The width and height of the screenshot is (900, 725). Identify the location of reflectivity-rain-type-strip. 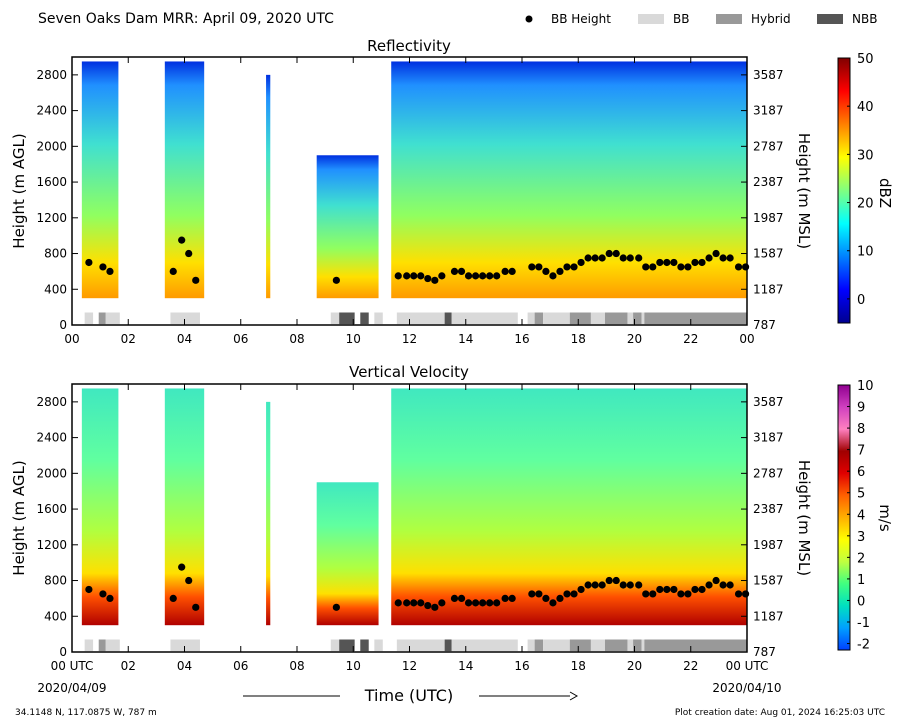
(415, 318).